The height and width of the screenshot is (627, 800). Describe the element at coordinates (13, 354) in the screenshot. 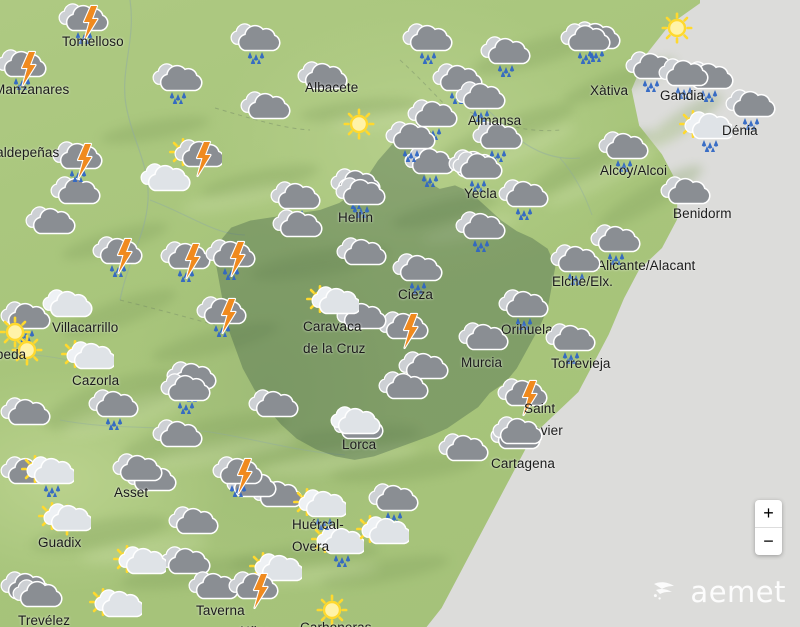

I see `place-label: Úbeda` at that location.